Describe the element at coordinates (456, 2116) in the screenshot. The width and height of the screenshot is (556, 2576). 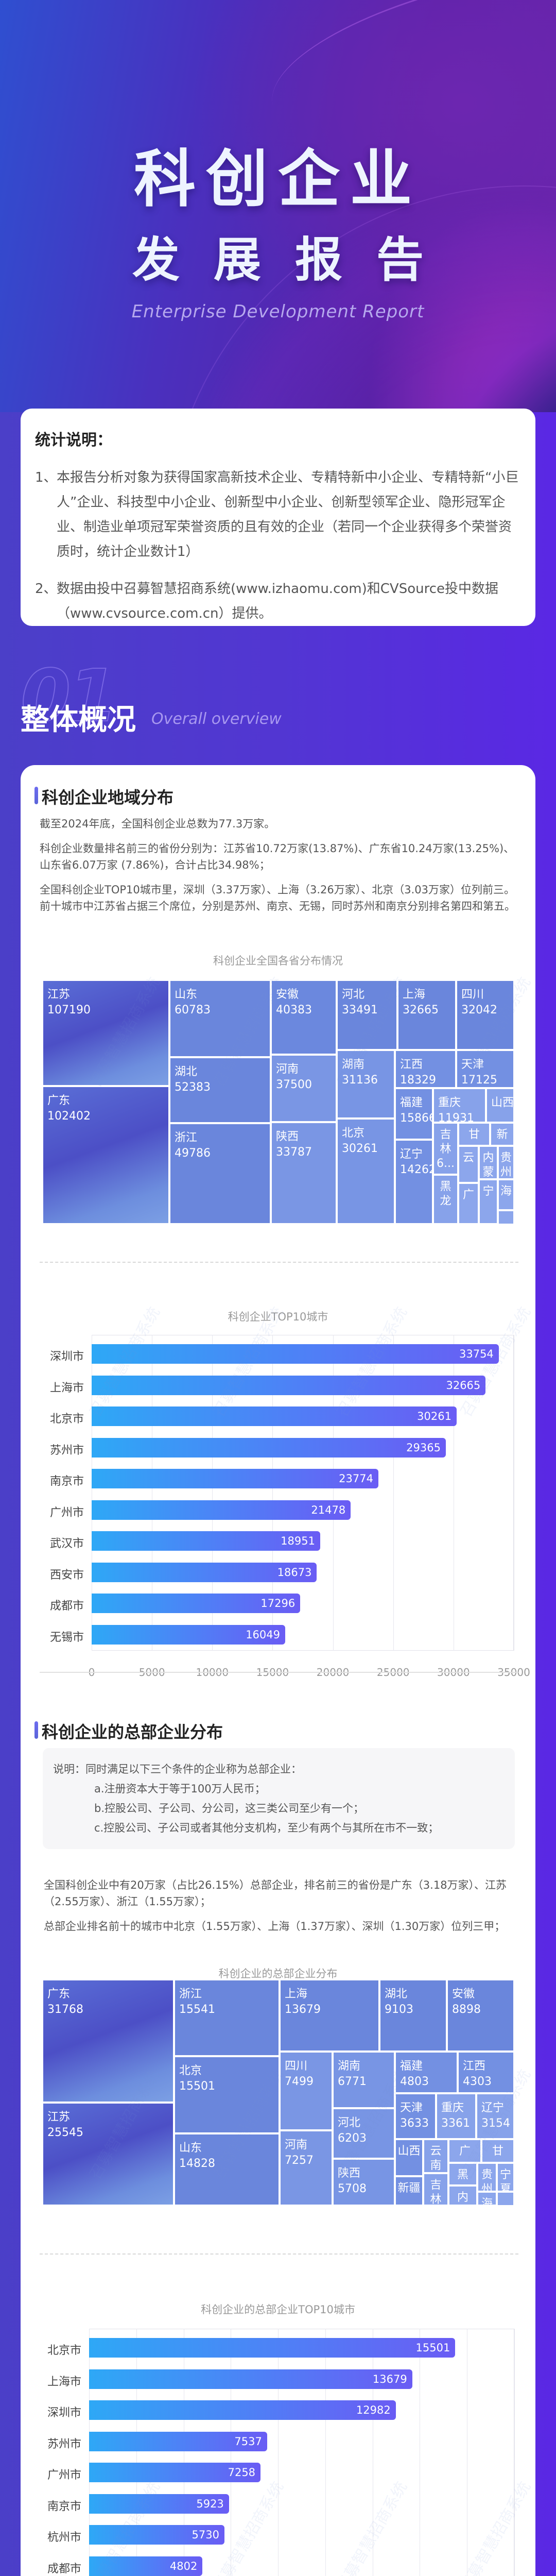
I see `treemap-cell: 重庆 3361` at that location.